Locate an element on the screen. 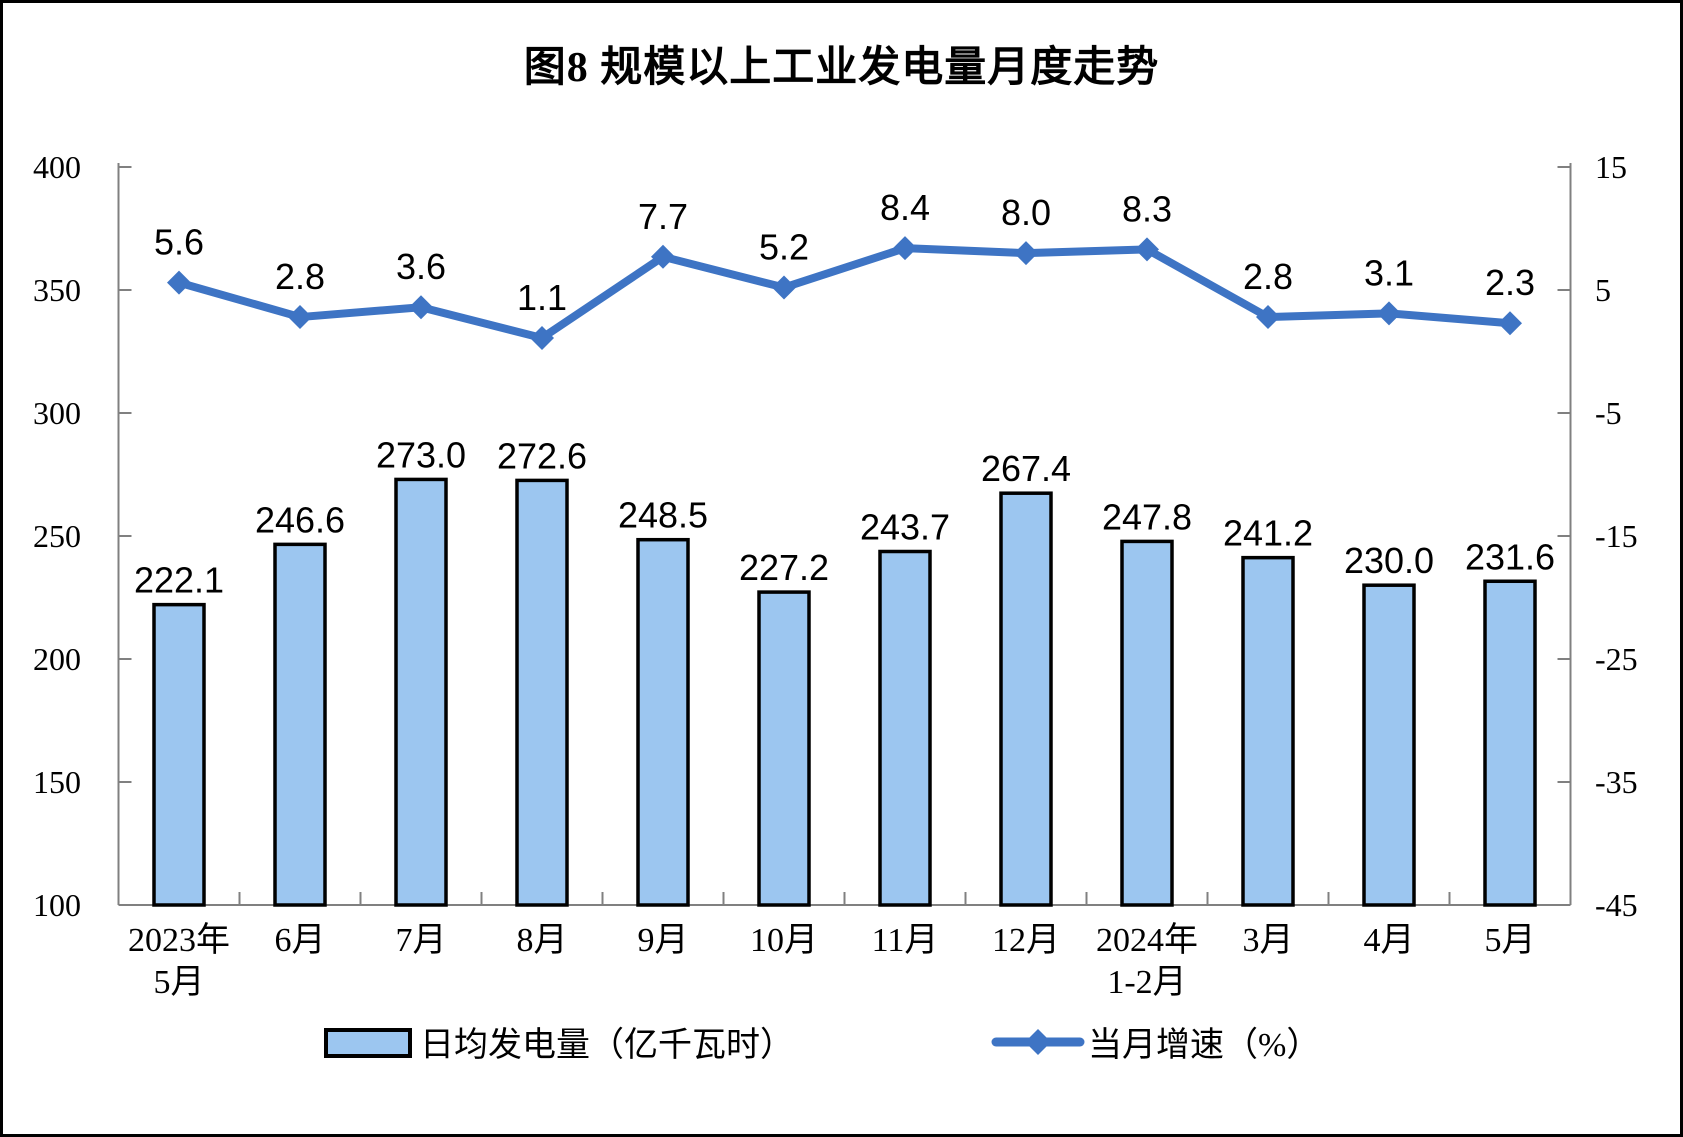 This screenshot has height=1137, width=1683. legend-bar-label: 日均发电量（亿千瓦时） is located at coordinates (607, 1045).